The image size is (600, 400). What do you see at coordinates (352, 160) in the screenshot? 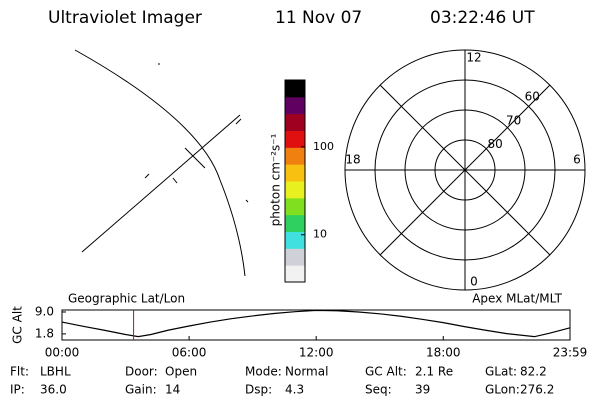
I see `mlt-label: 18` at bounding box center [352, 160].